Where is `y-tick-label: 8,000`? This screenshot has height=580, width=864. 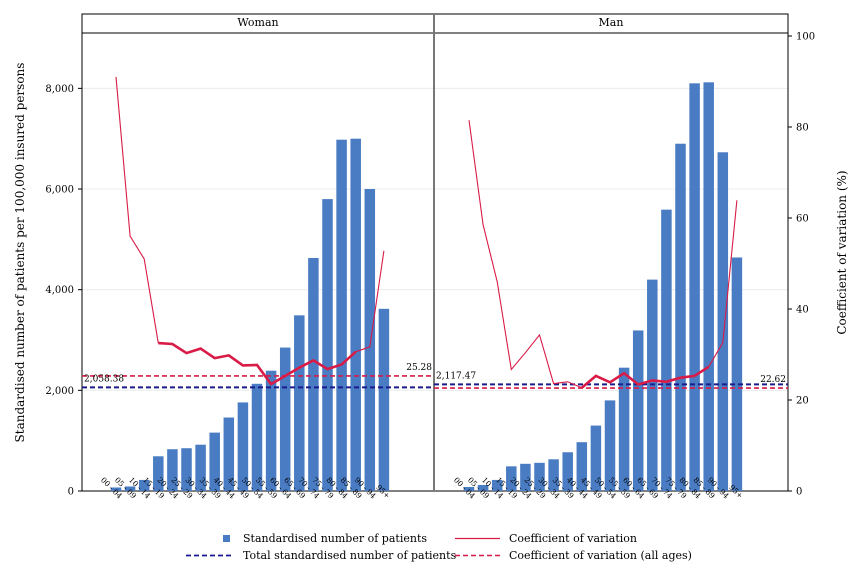 y-tick-label: 8,000 is located at coordinates (59, 89).